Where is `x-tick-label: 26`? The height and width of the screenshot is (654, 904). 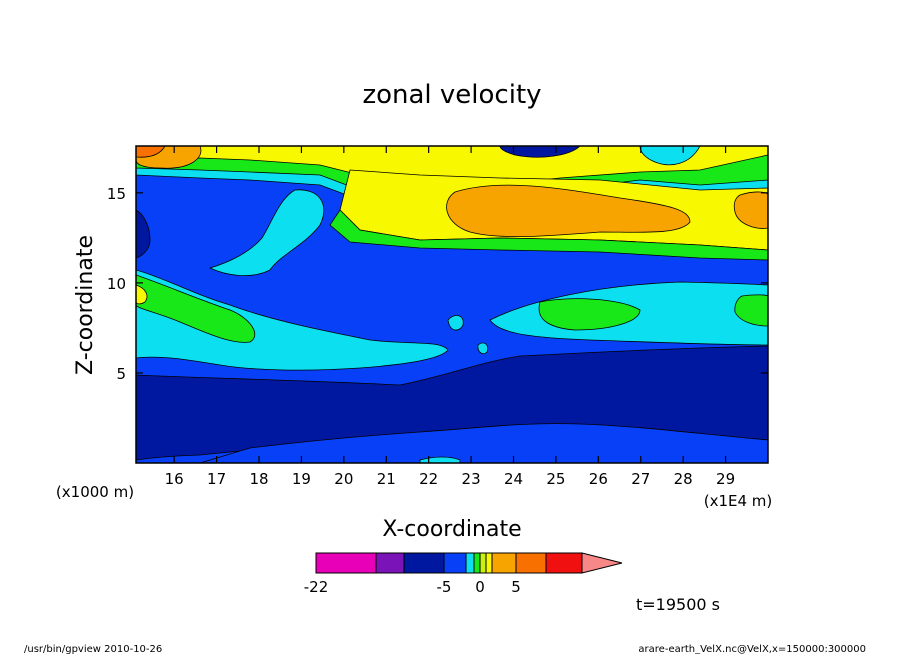 x-tick-label: 26 is located at coordinates (598, 479).